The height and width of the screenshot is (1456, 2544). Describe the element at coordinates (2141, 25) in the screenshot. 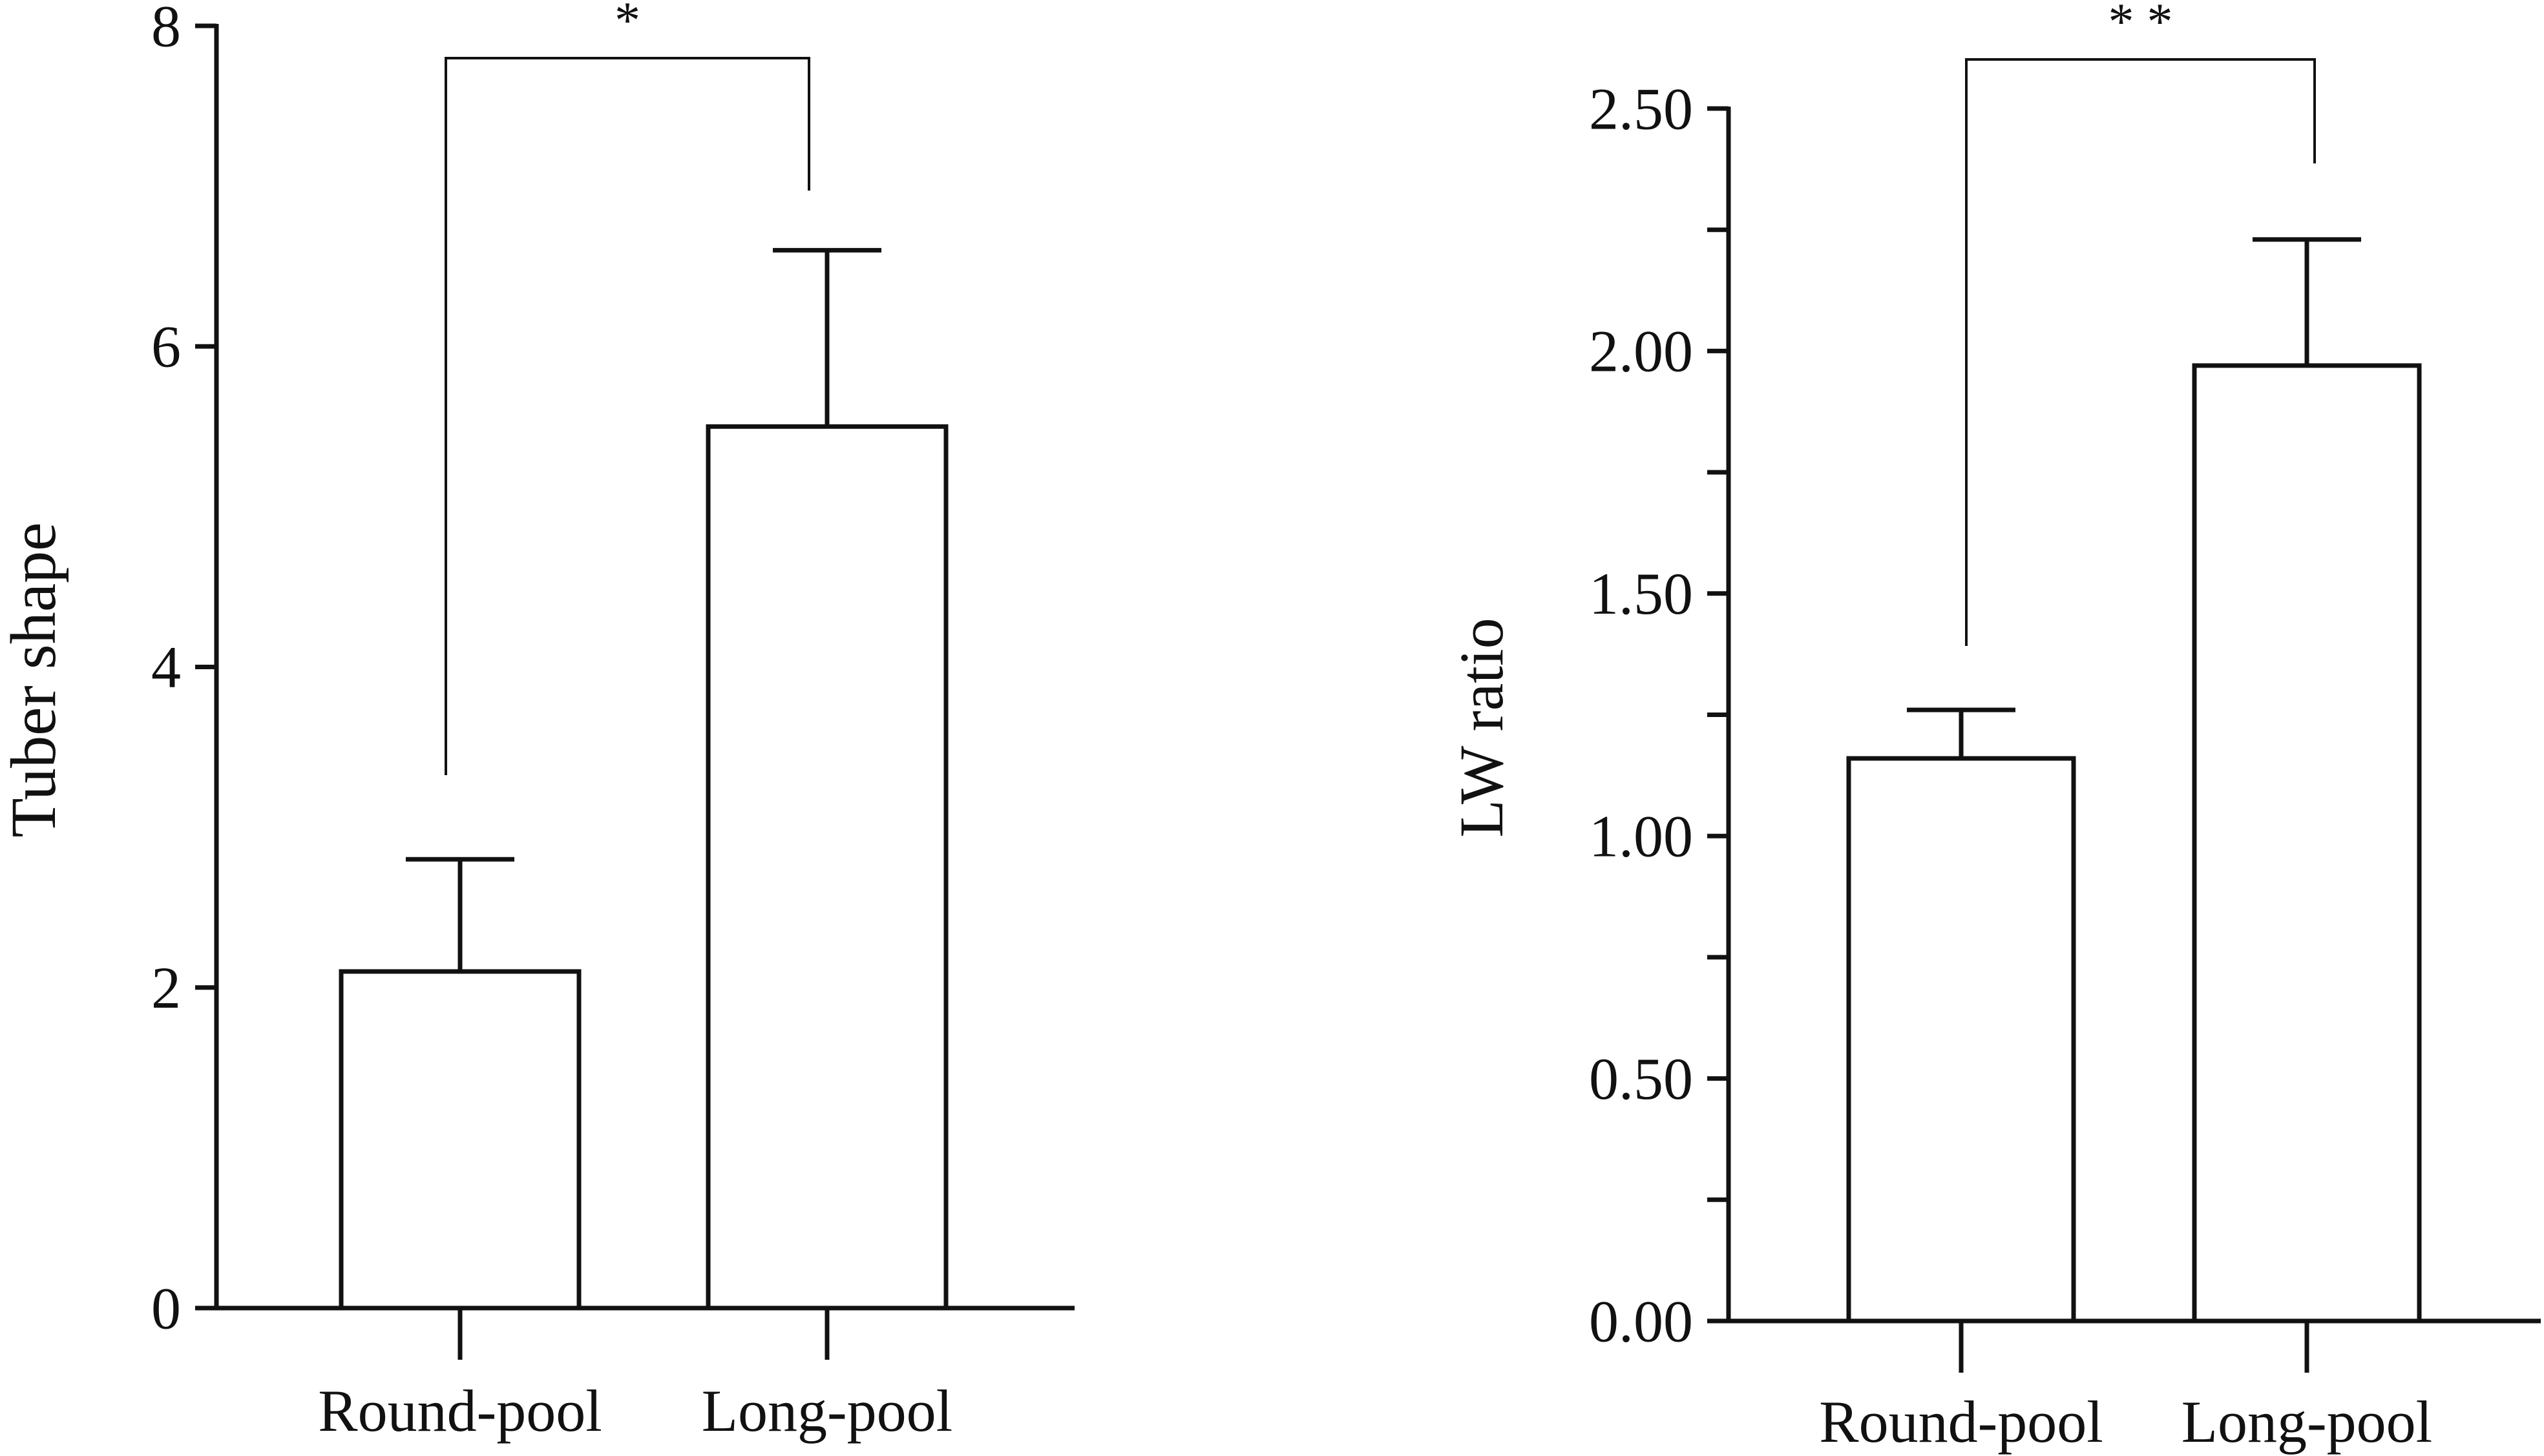

I see `significance-label: * *` at that location.